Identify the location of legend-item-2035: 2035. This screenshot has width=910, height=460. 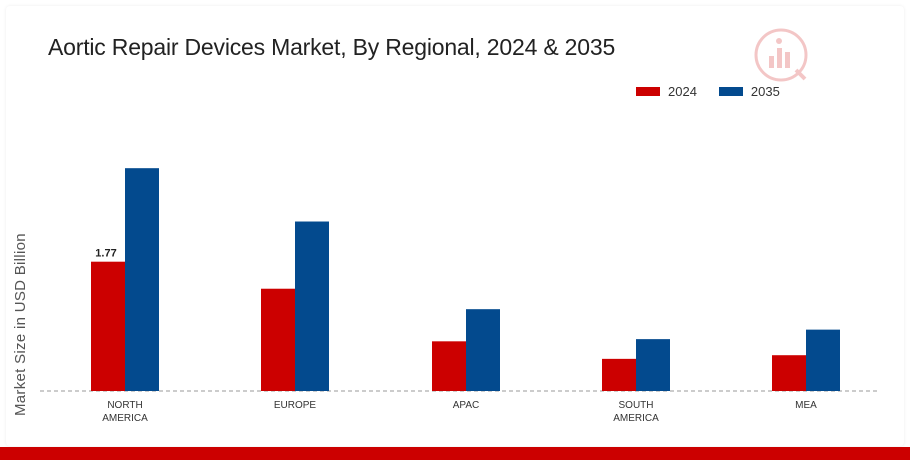
(749, 91).